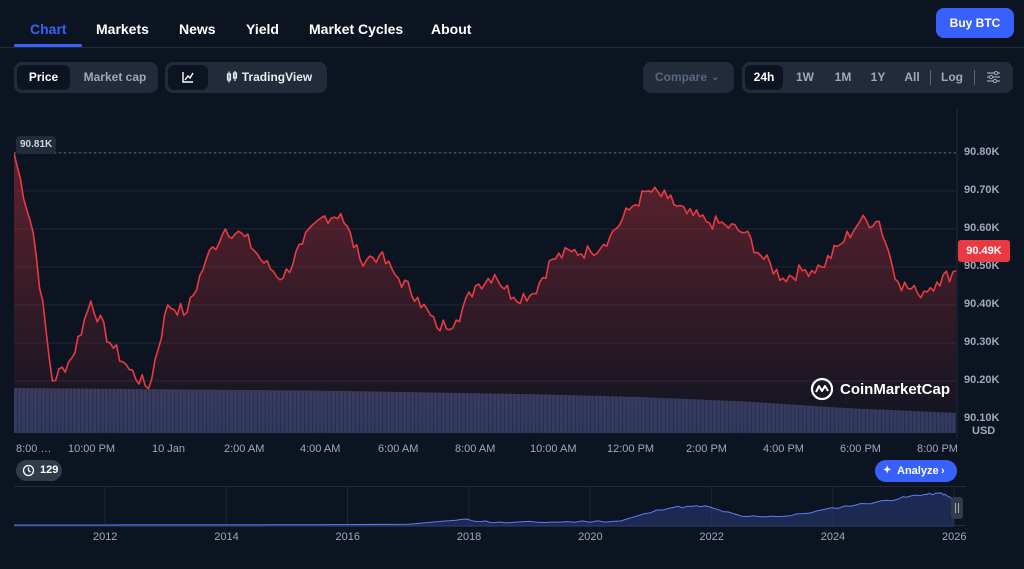  I want to click on range-1y: 1Y, so click(878, 77).